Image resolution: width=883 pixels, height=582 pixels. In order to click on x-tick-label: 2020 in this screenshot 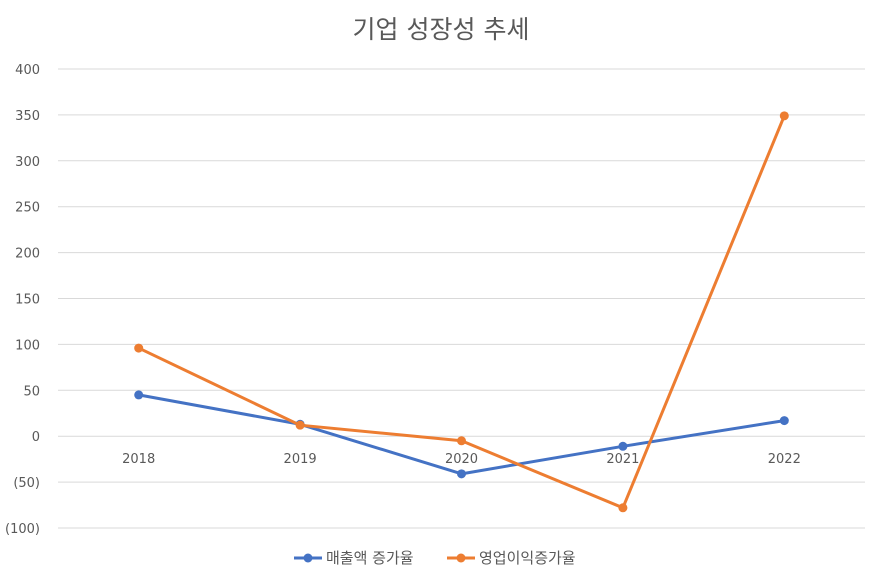, I will do `click(461, 459)`.